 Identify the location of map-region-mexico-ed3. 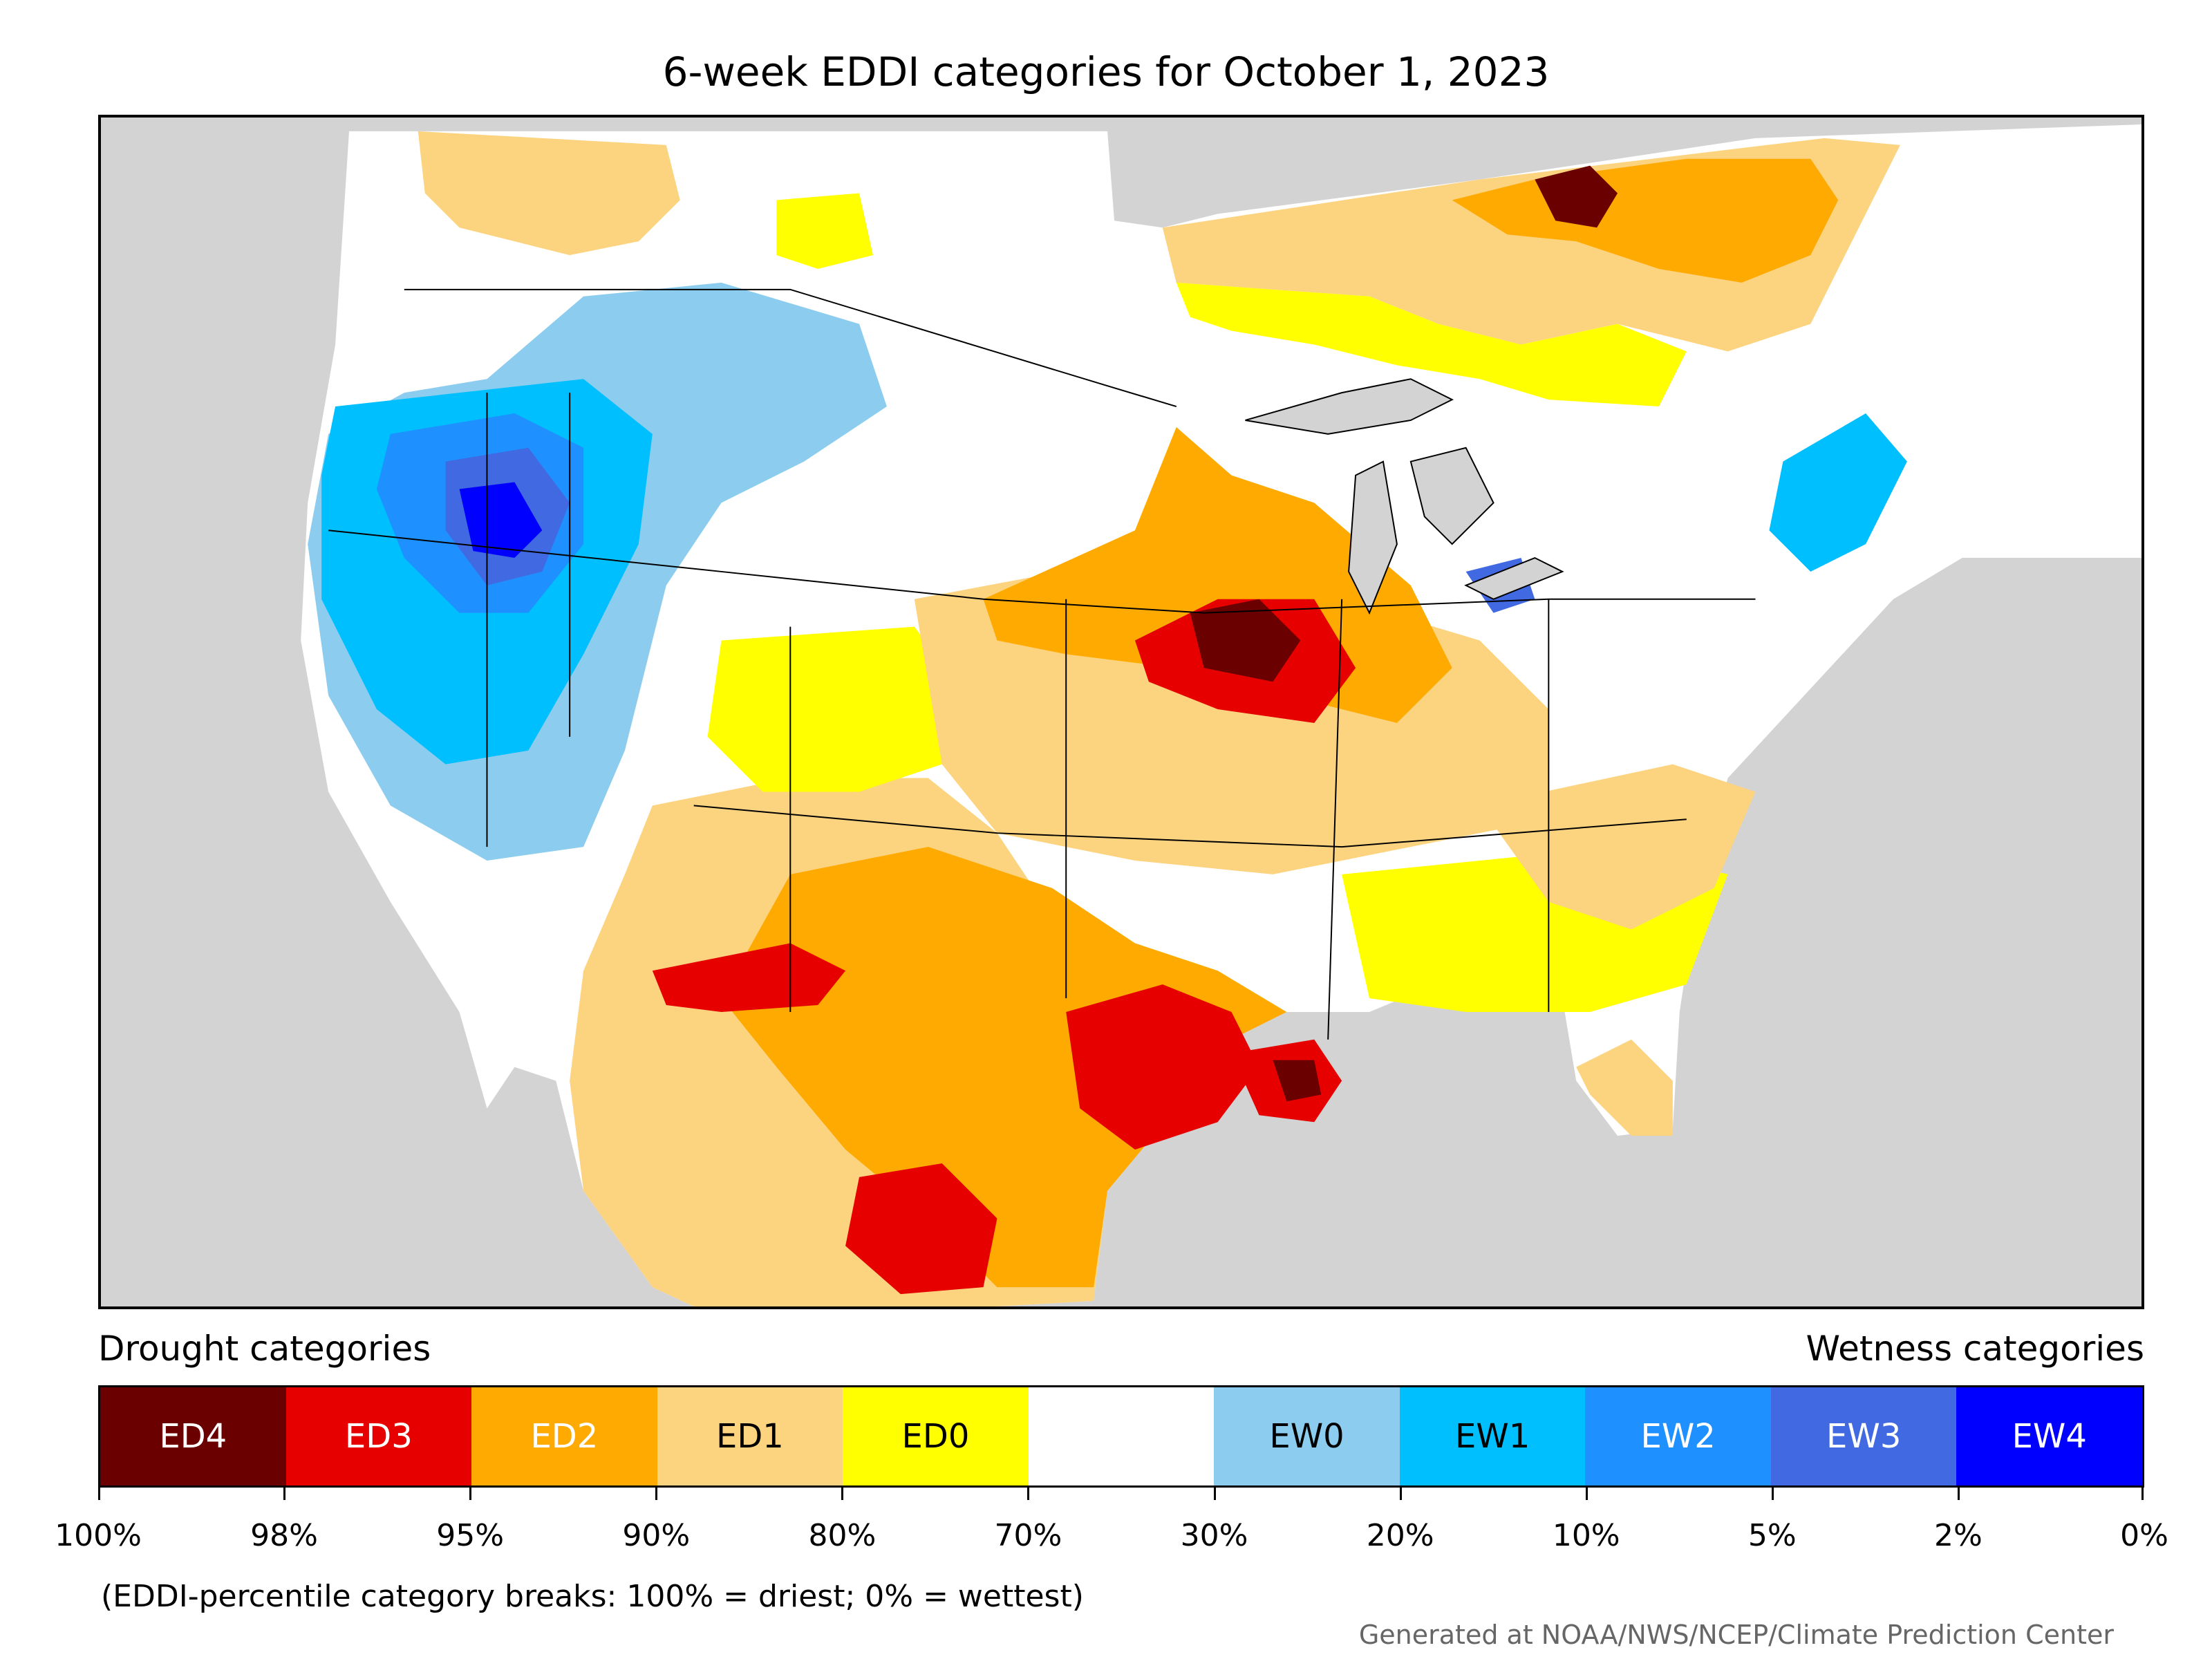
(921, 1229).